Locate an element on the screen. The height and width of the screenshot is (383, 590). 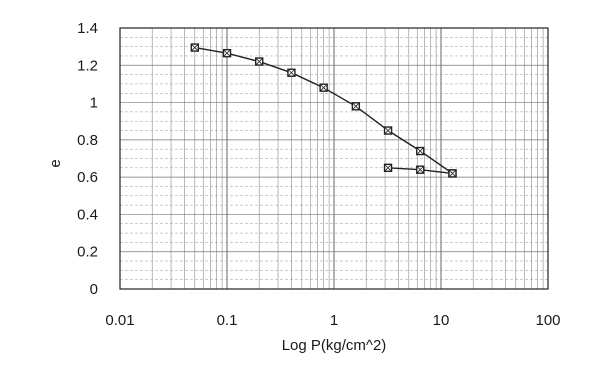
x-tick-label: 0.1 is located at coordinates (227, 320).